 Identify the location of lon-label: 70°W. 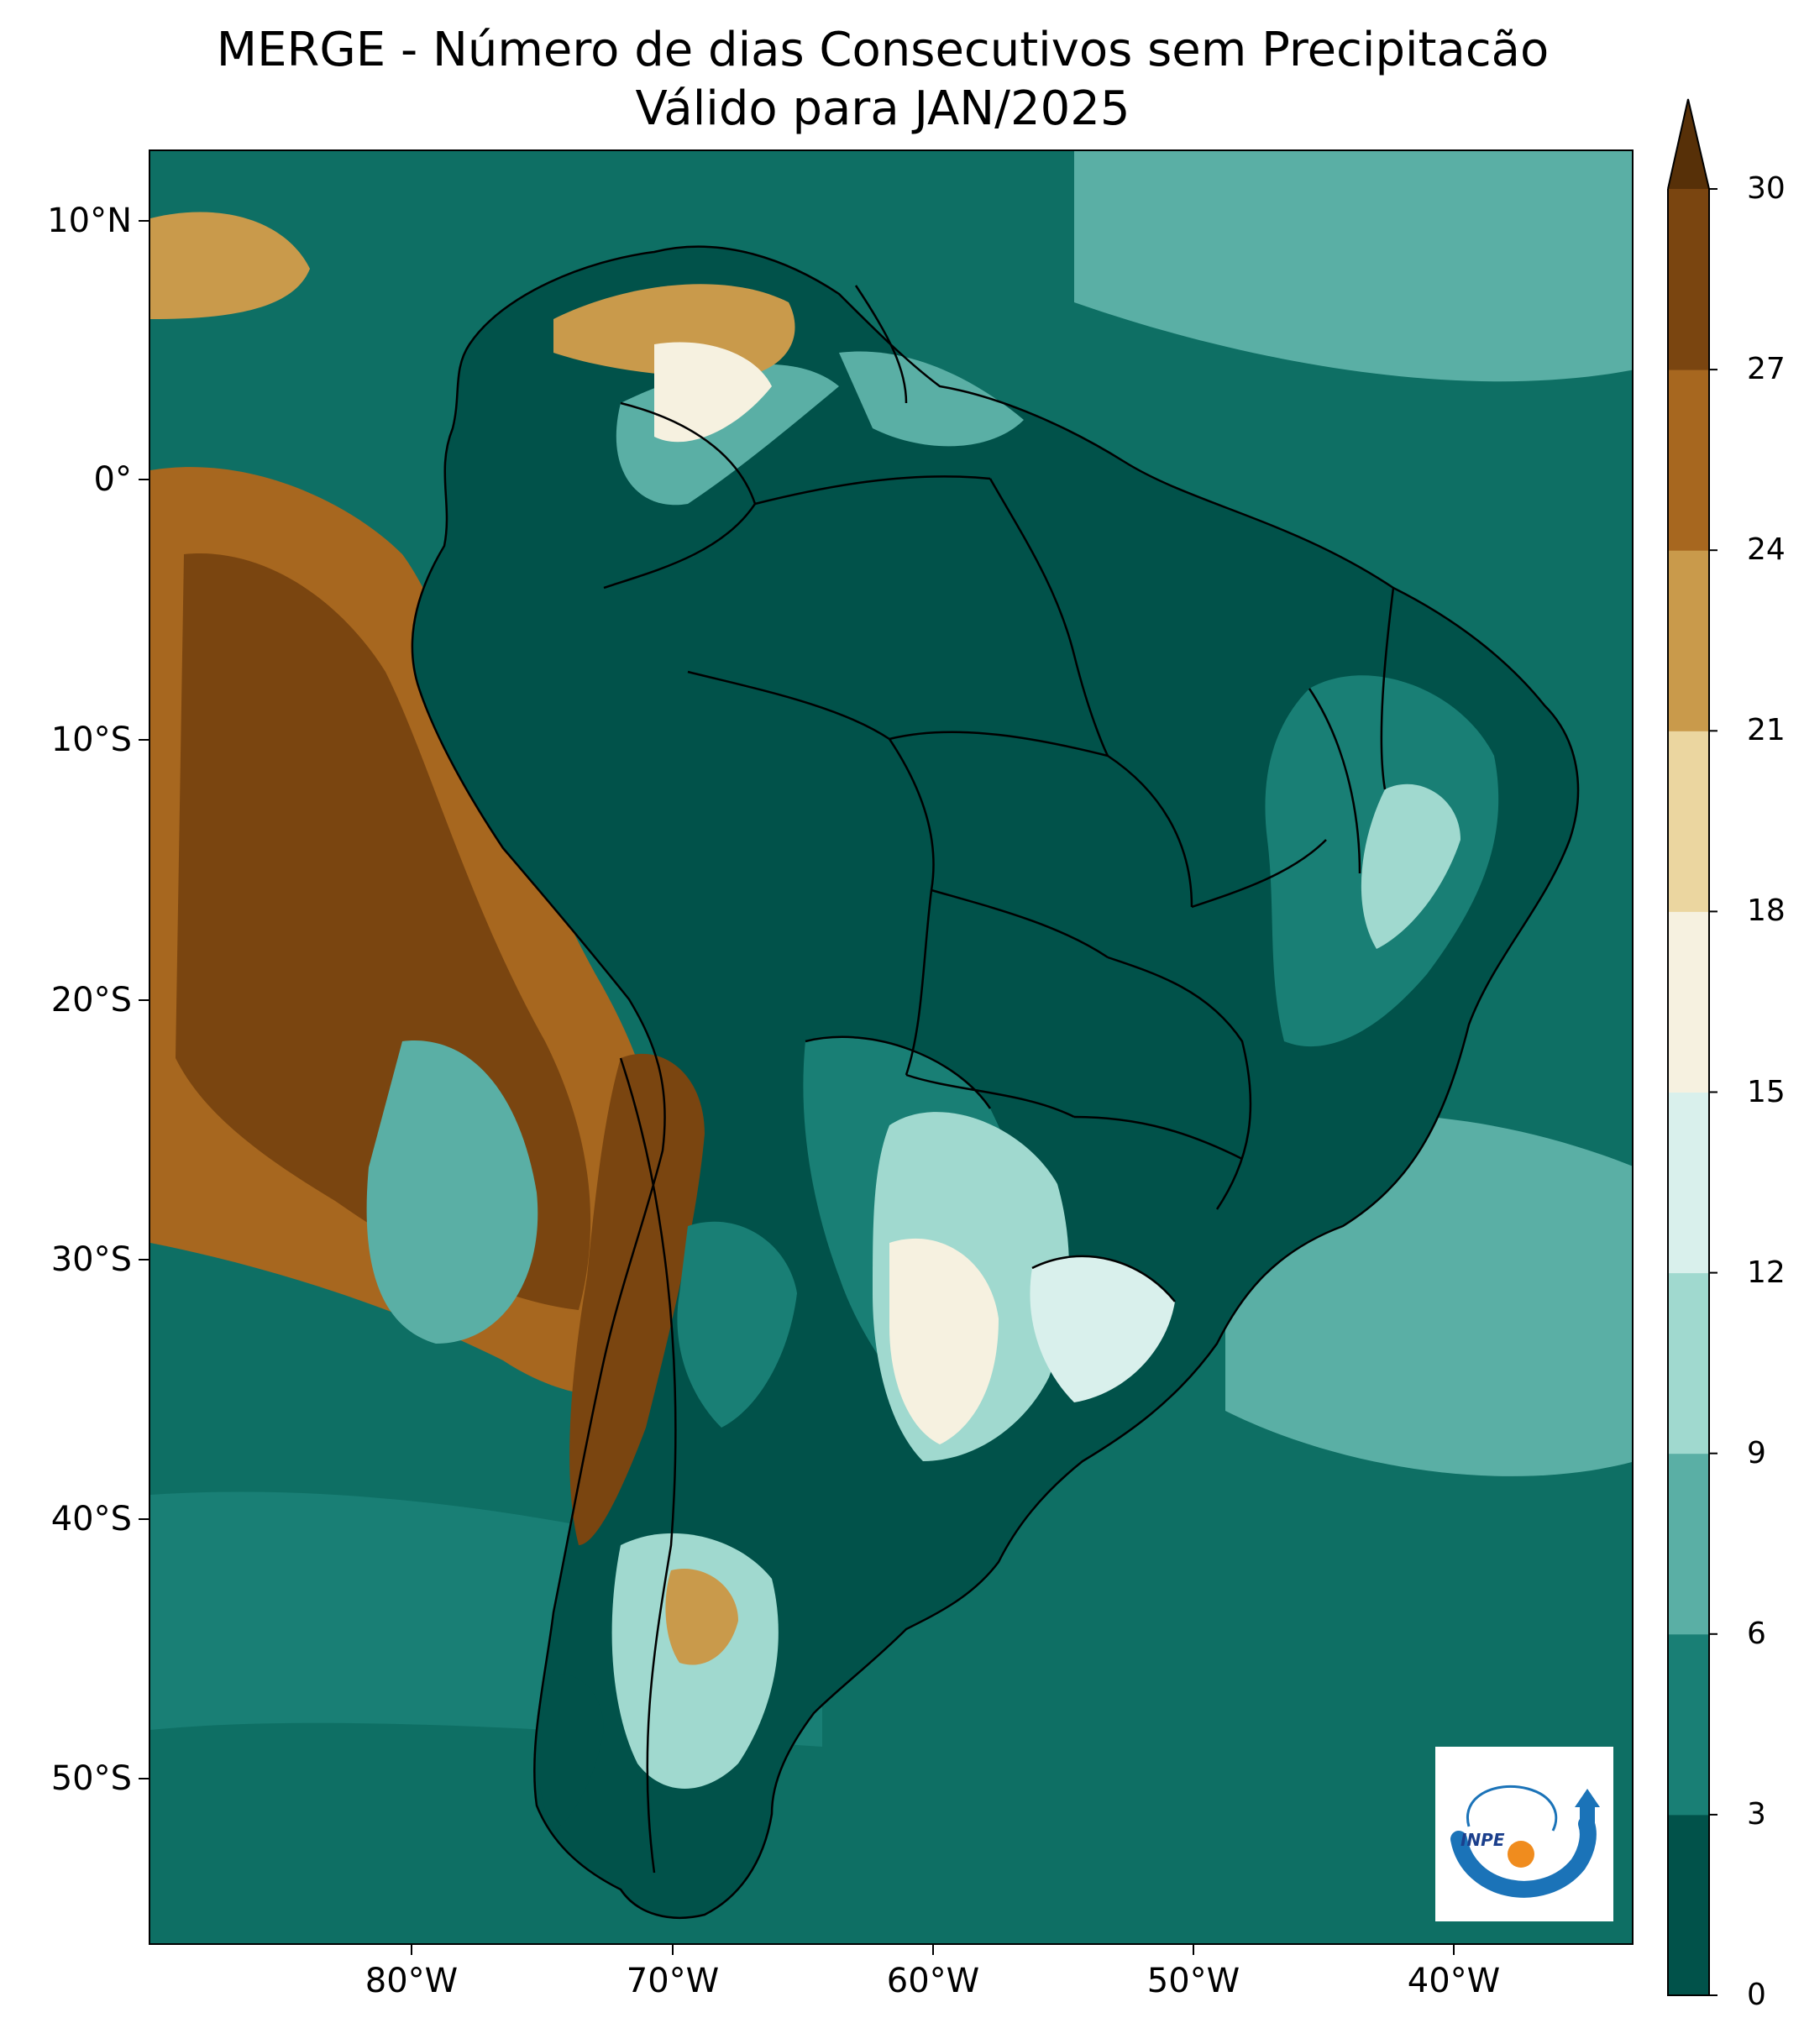
(673, 1981).